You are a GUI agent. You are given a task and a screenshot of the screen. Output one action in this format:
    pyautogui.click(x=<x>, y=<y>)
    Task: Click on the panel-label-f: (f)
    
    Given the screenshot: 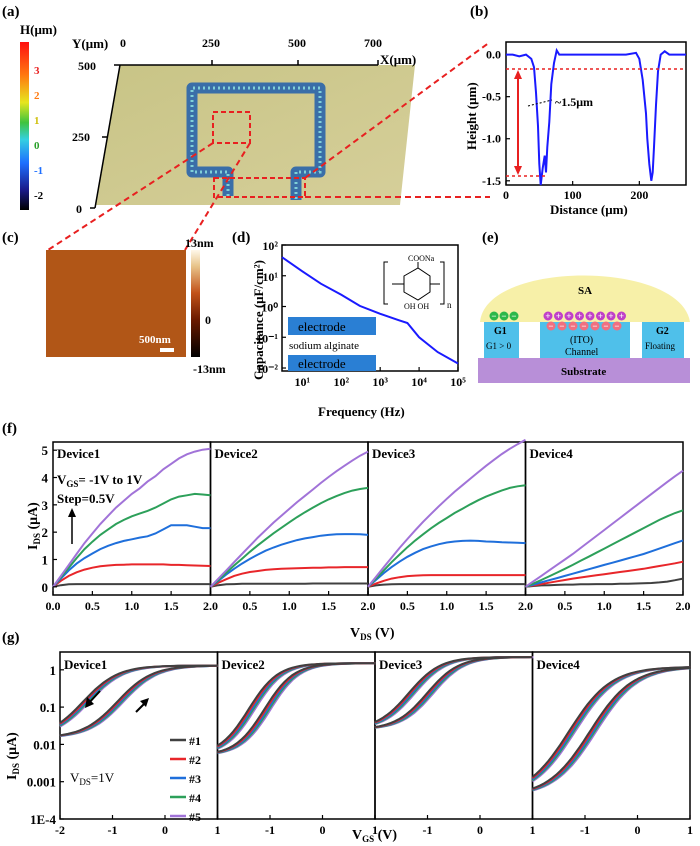 What is the action you would take?
    pyautogui.click(x=9, y=429)
    